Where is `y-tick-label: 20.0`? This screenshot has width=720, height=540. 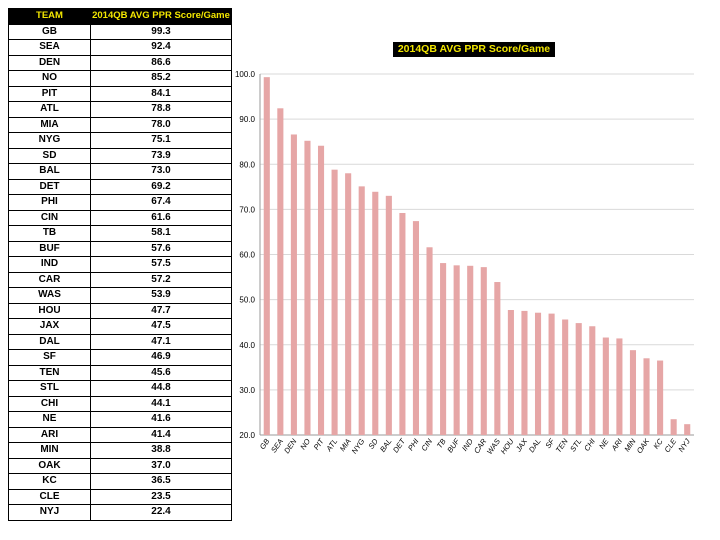 y-tick-label: 20.0 is located at coordinates (247, 435).